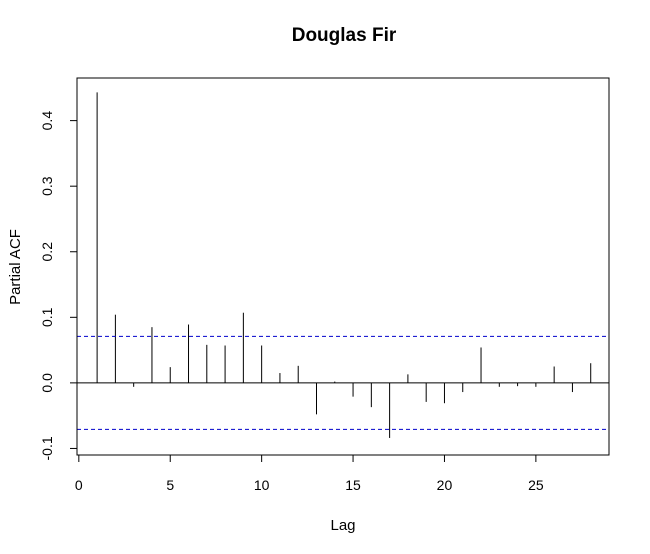 The height and width of the screenshot is (554, 650). Describe the element at coordinates (47, 383) in the screenshot. I see `y-tick-label-0.0: 0.0` at that location.